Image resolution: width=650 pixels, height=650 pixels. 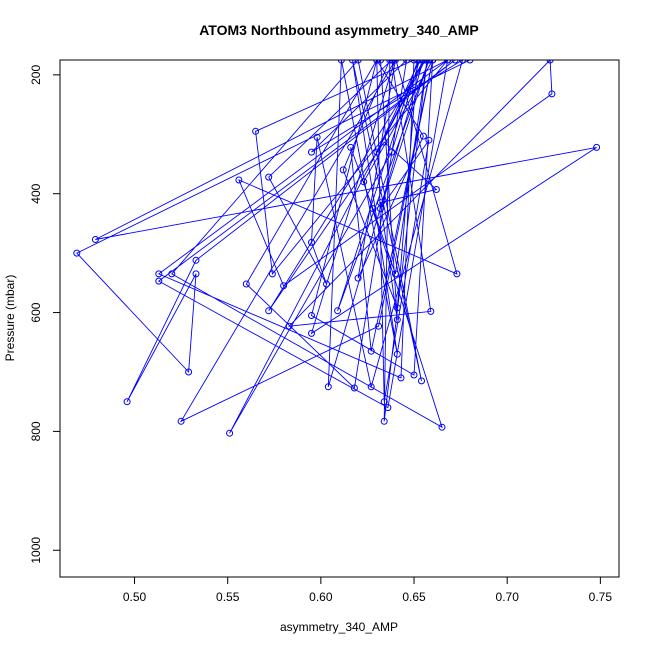 I want to click on x-axis: 0.50 0.55 0.60 0.65 0.70 0.75, so click(x=368, y=590).